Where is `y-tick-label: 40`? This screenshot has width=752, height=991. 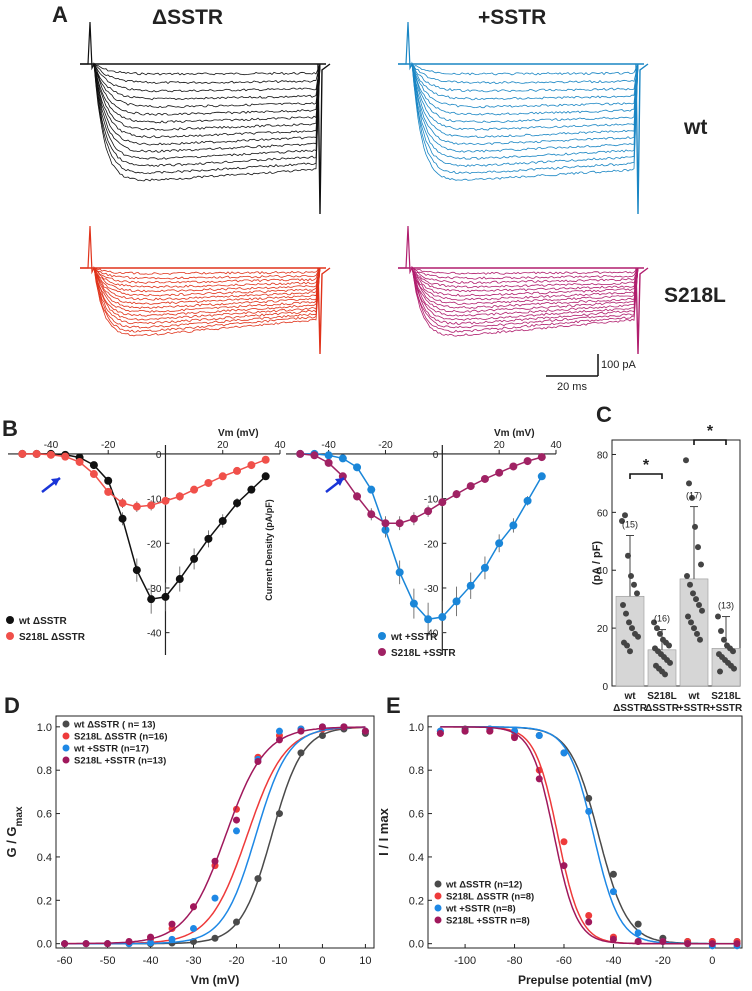 y-tick-label: 40 is located at coordinates (603, 571).